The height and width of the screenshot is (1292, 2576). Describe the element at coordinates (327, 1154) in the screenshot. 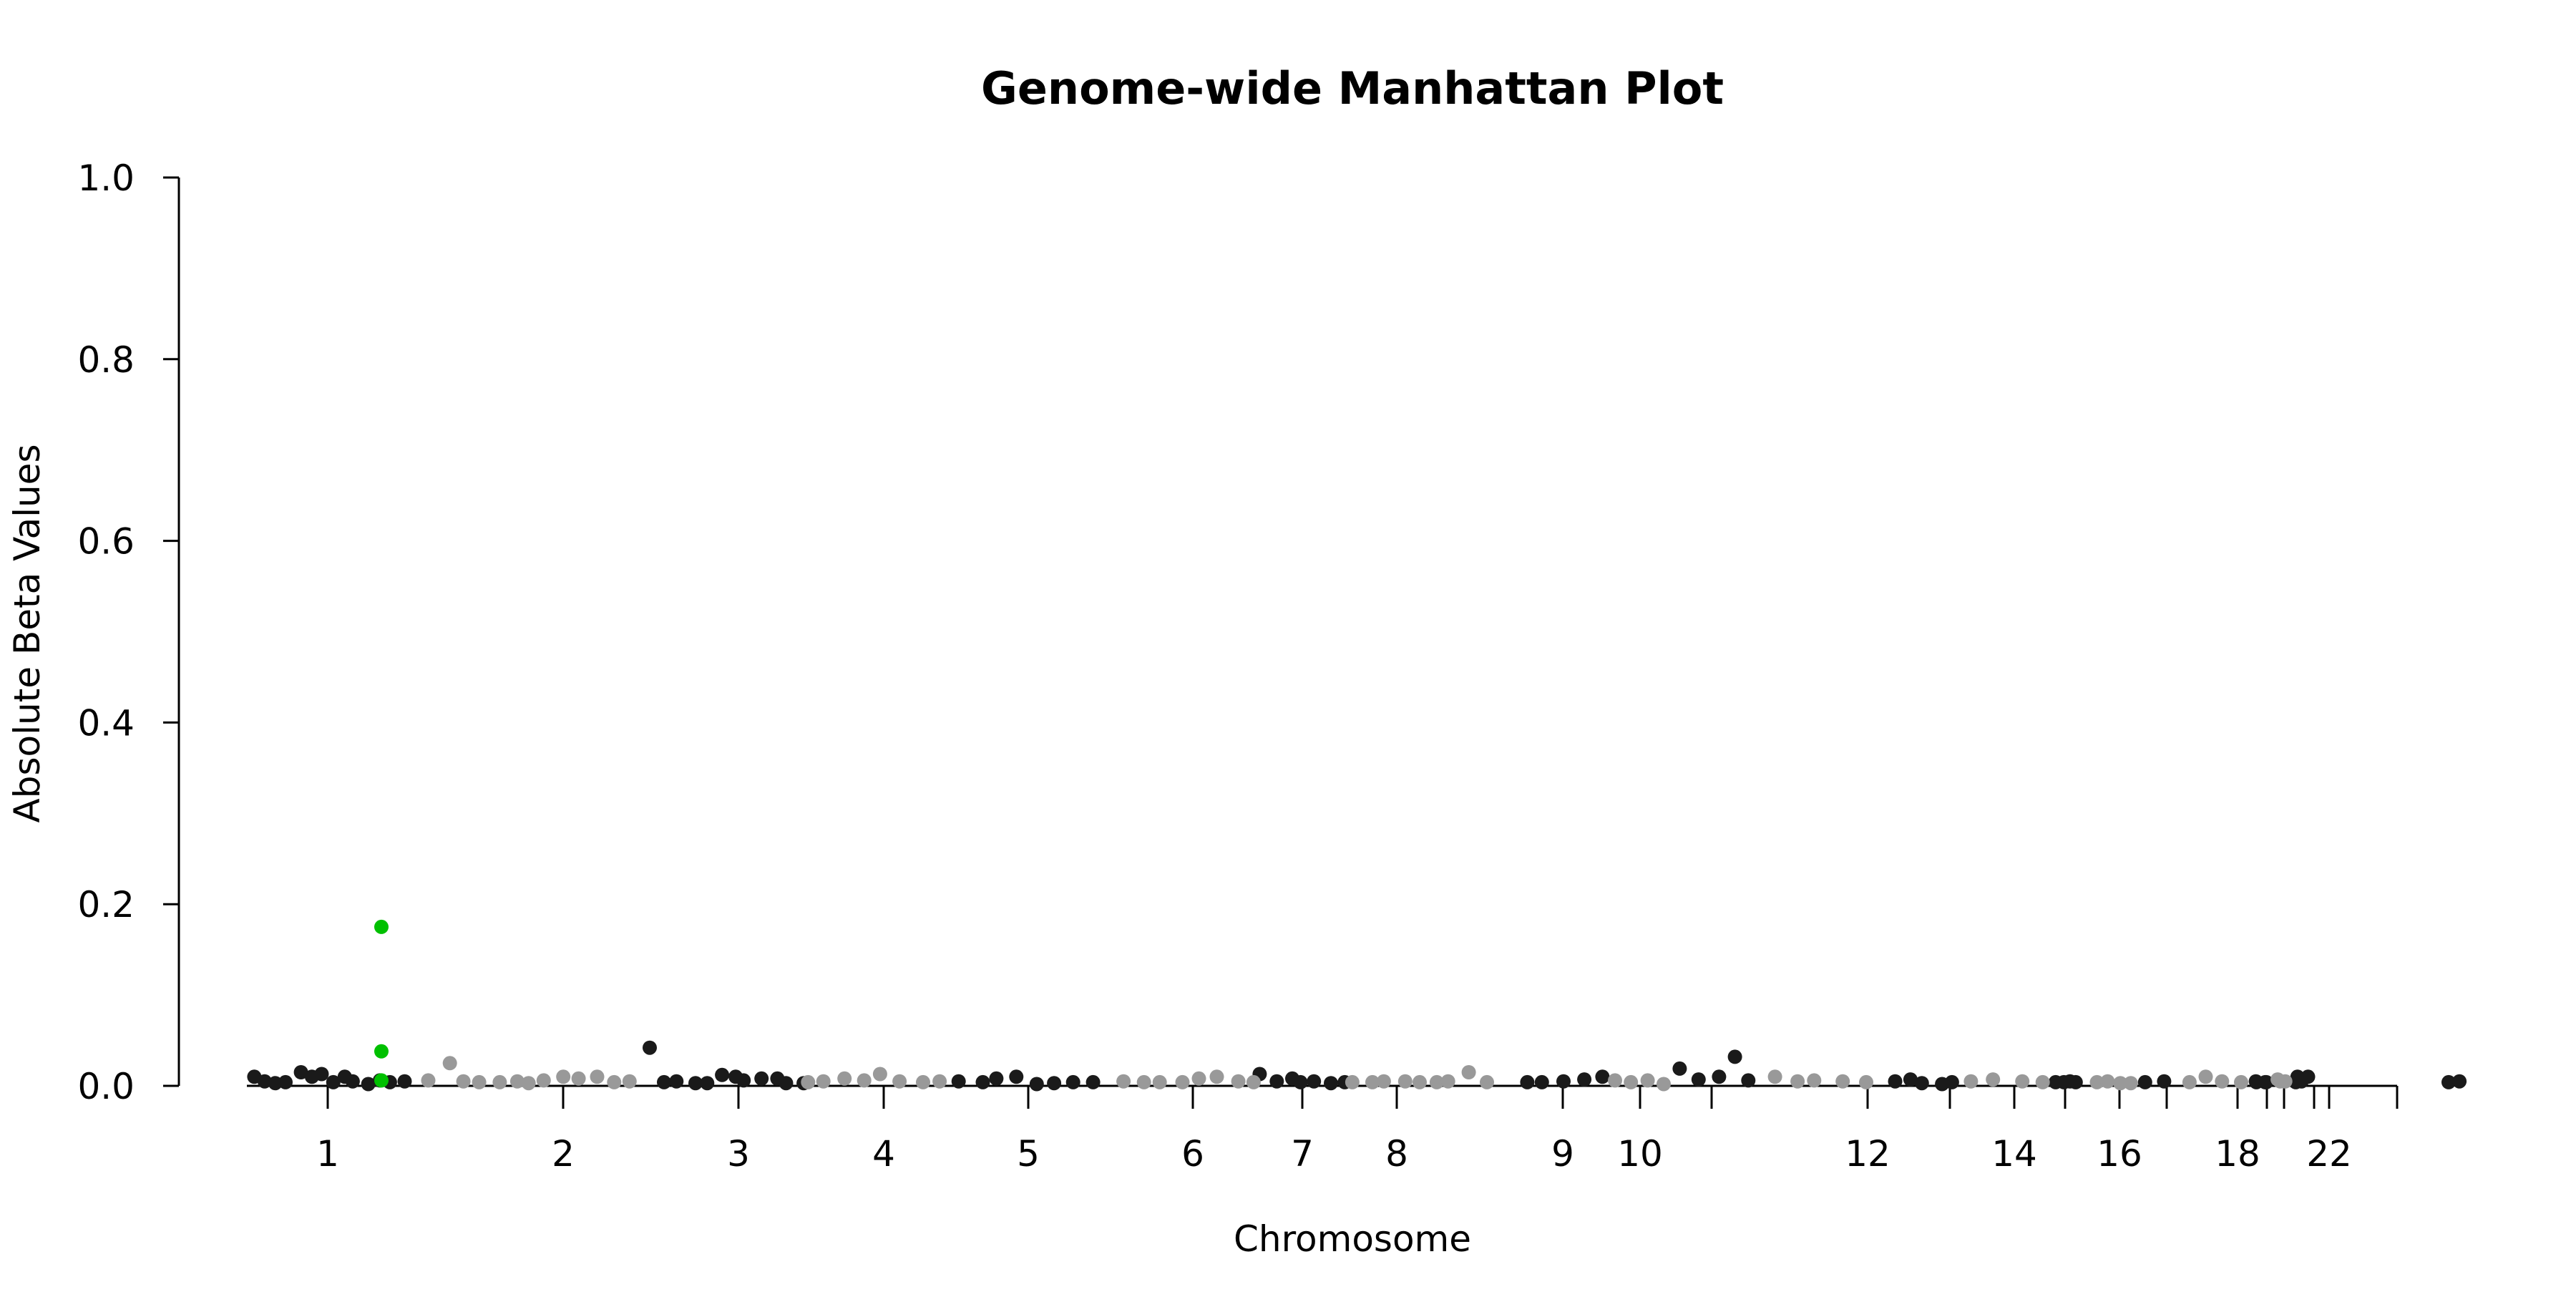

I see `x-tick-label: 1` at that location.